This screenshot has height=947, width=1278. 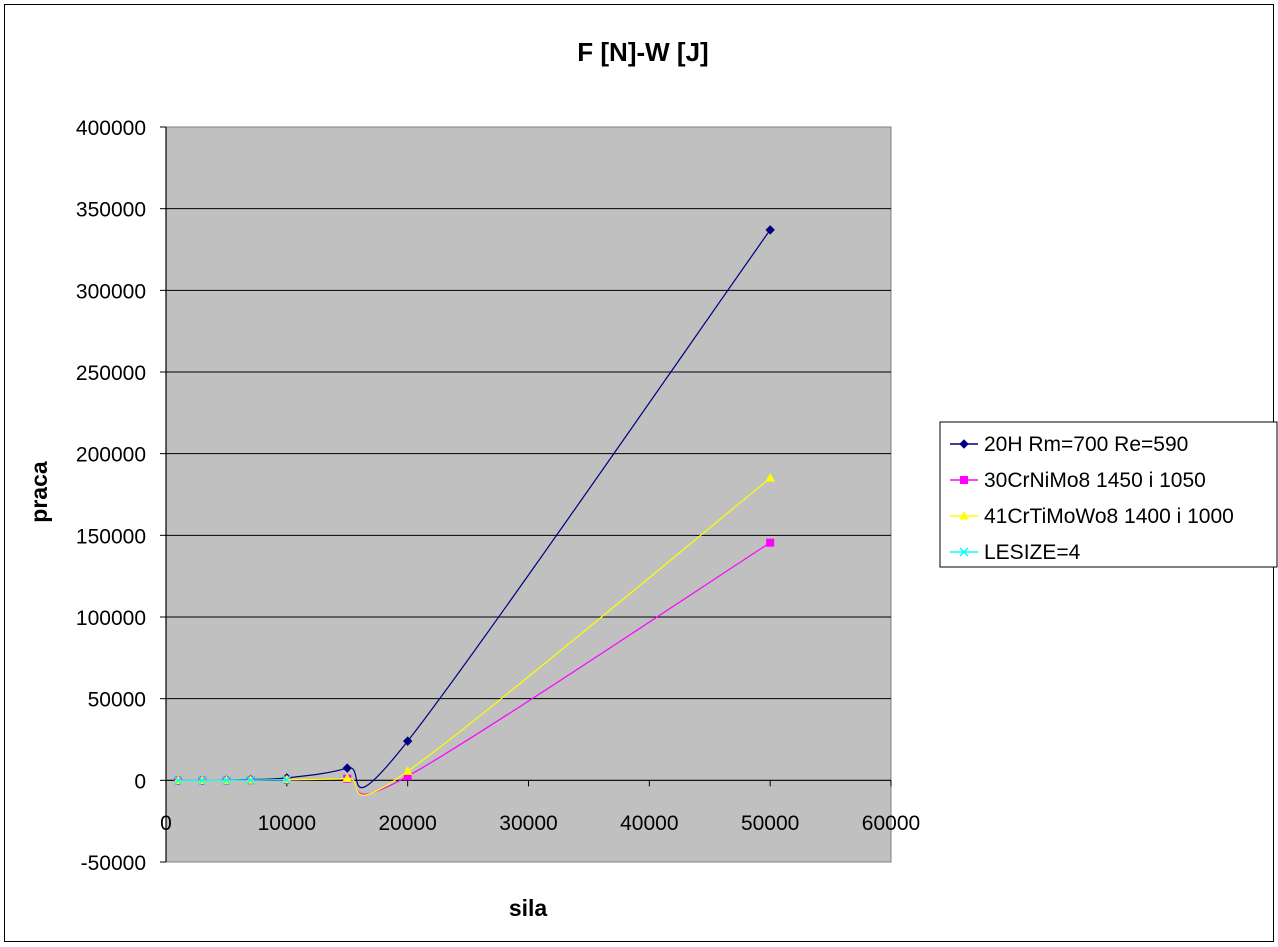 What do you see at coordinates (111, 618) in the screenshot?
I see `y-tick-label: 100000` at bounding box center [111, 618].